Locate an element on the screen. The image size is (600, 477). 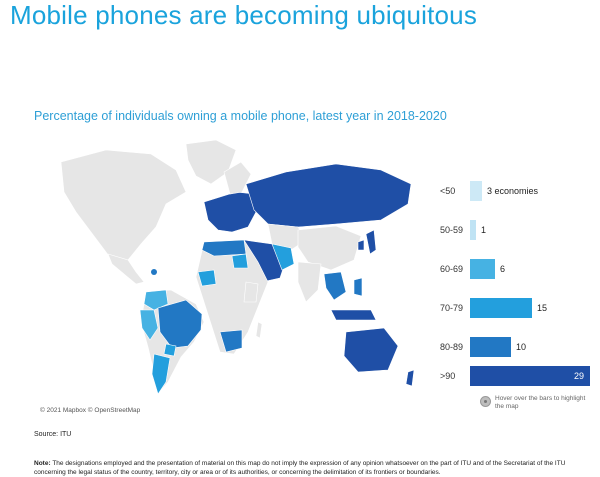
mexico-region is located at coordinates (126, 269).